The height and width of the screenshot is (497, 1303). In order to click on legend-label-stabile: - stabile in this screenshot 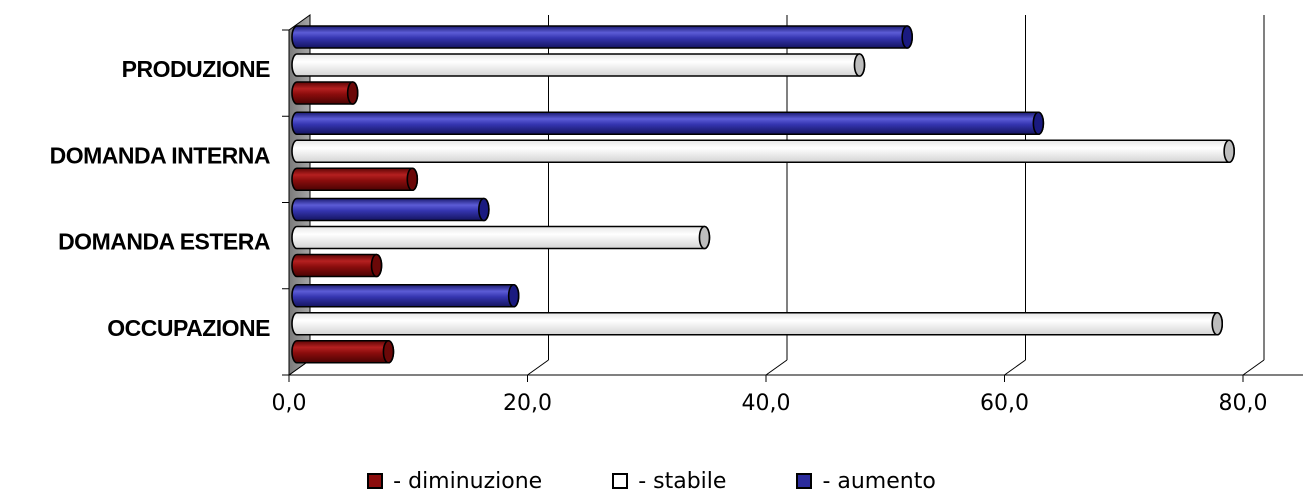, I will do `click(682, 481)`.